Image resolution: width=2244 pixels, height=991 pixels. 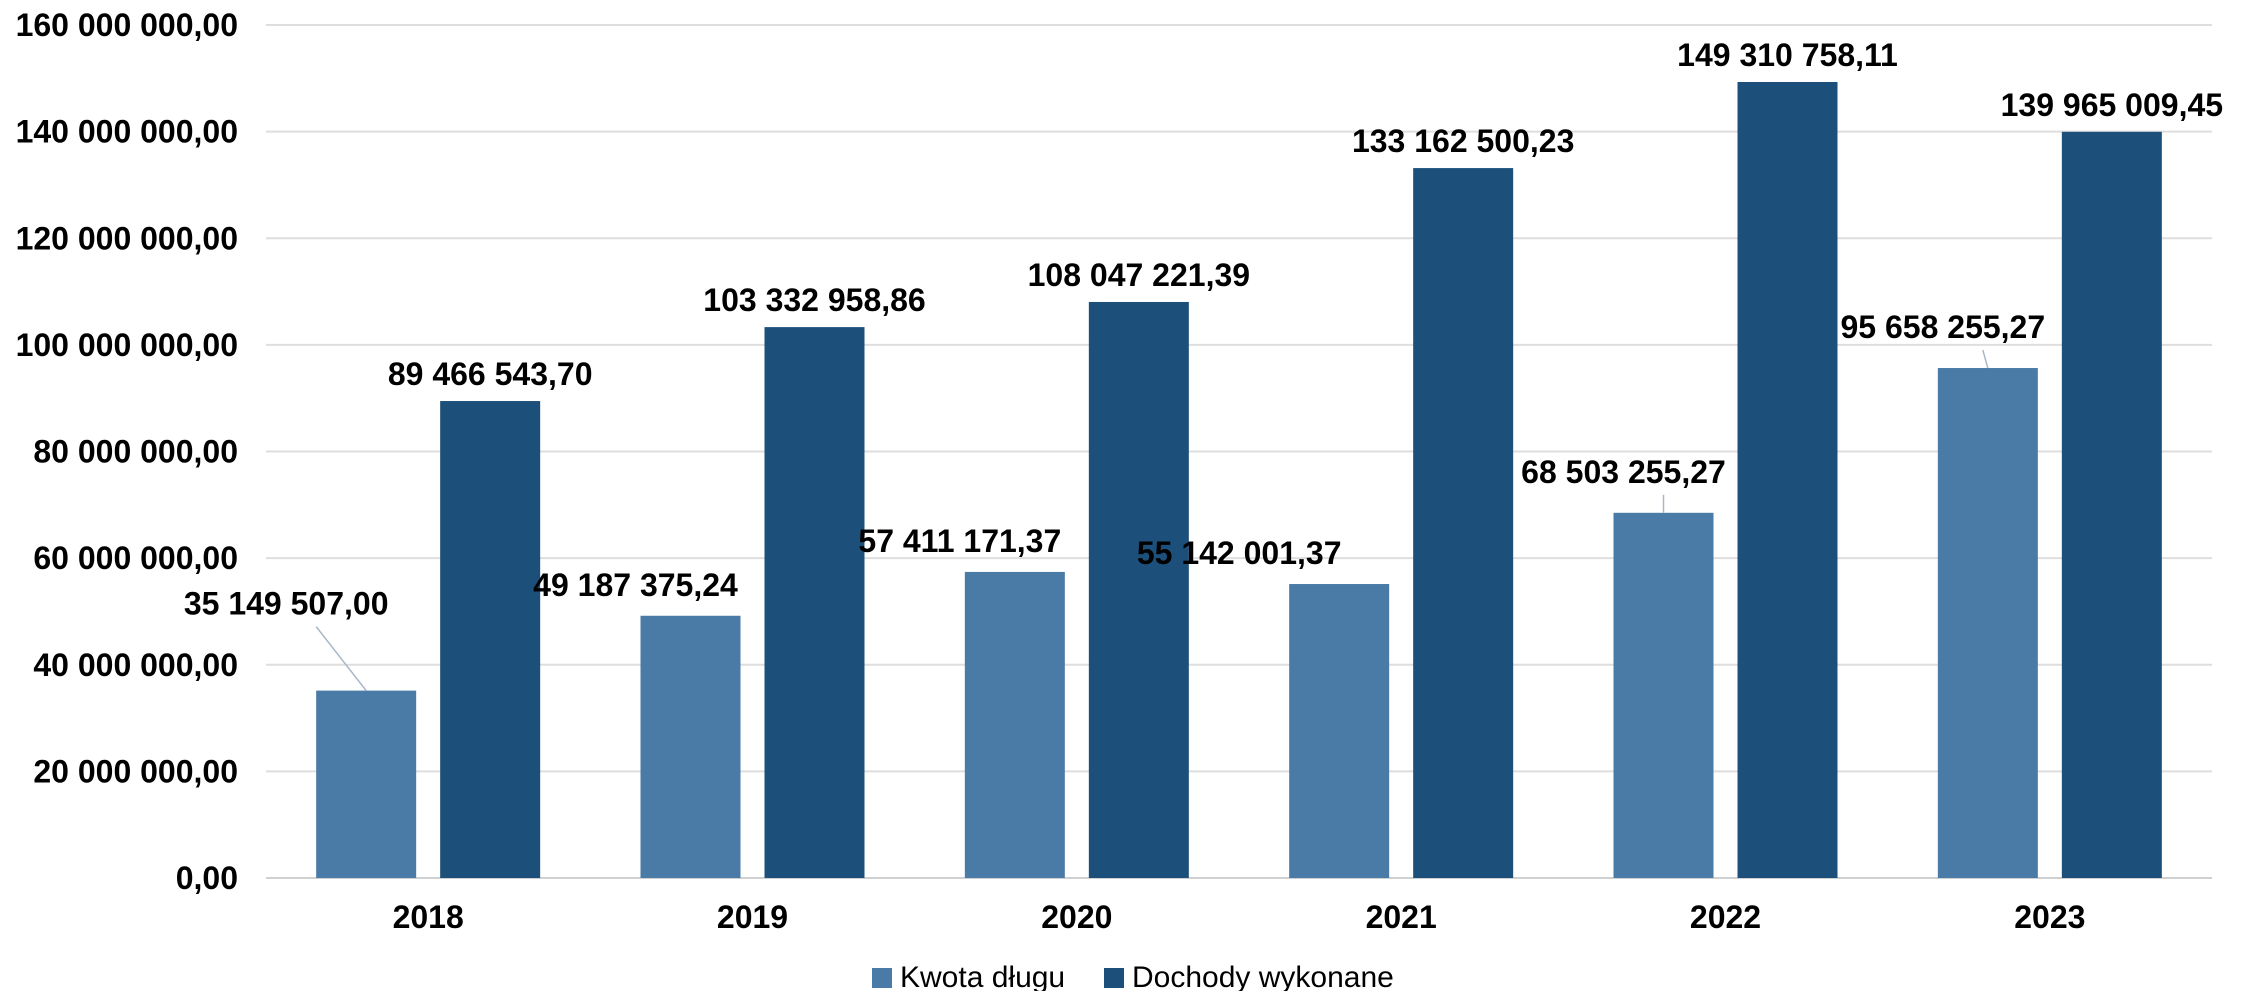 What do you see at coordinates (691, 747) in the screenshot?
I see `bar-kwota-dlugu-2019` at bounding box center [691, 747].